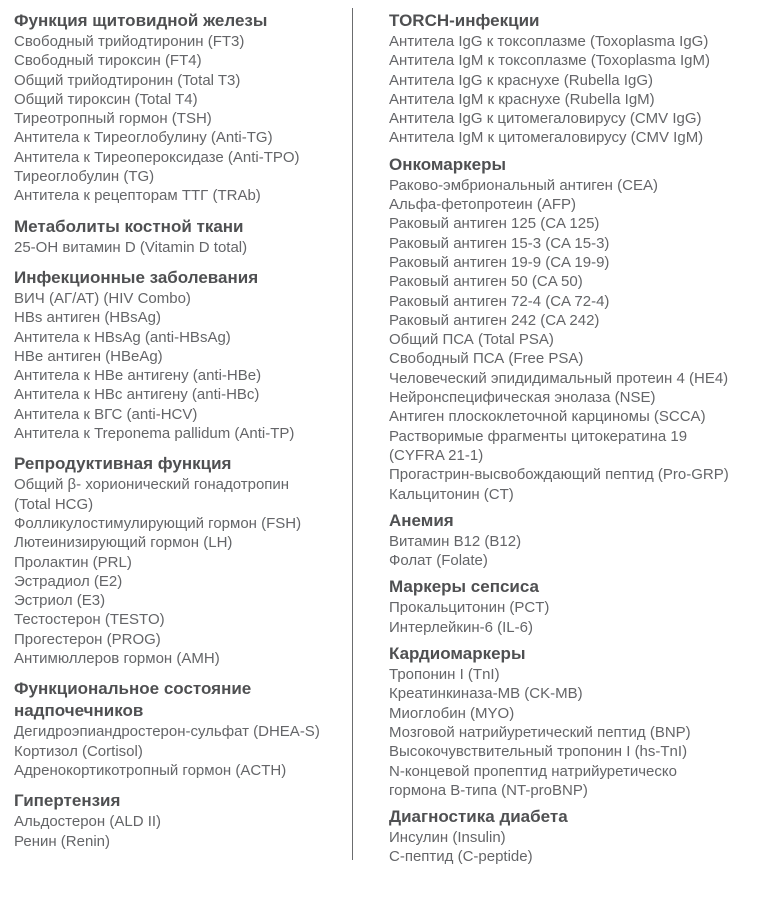 This screenshot has width=759, height=898. What do you see at coordinates (455, 541) in the screenshot?
I see `test-item: Витамин B12 (B12)` at bounding box center [455, 541].